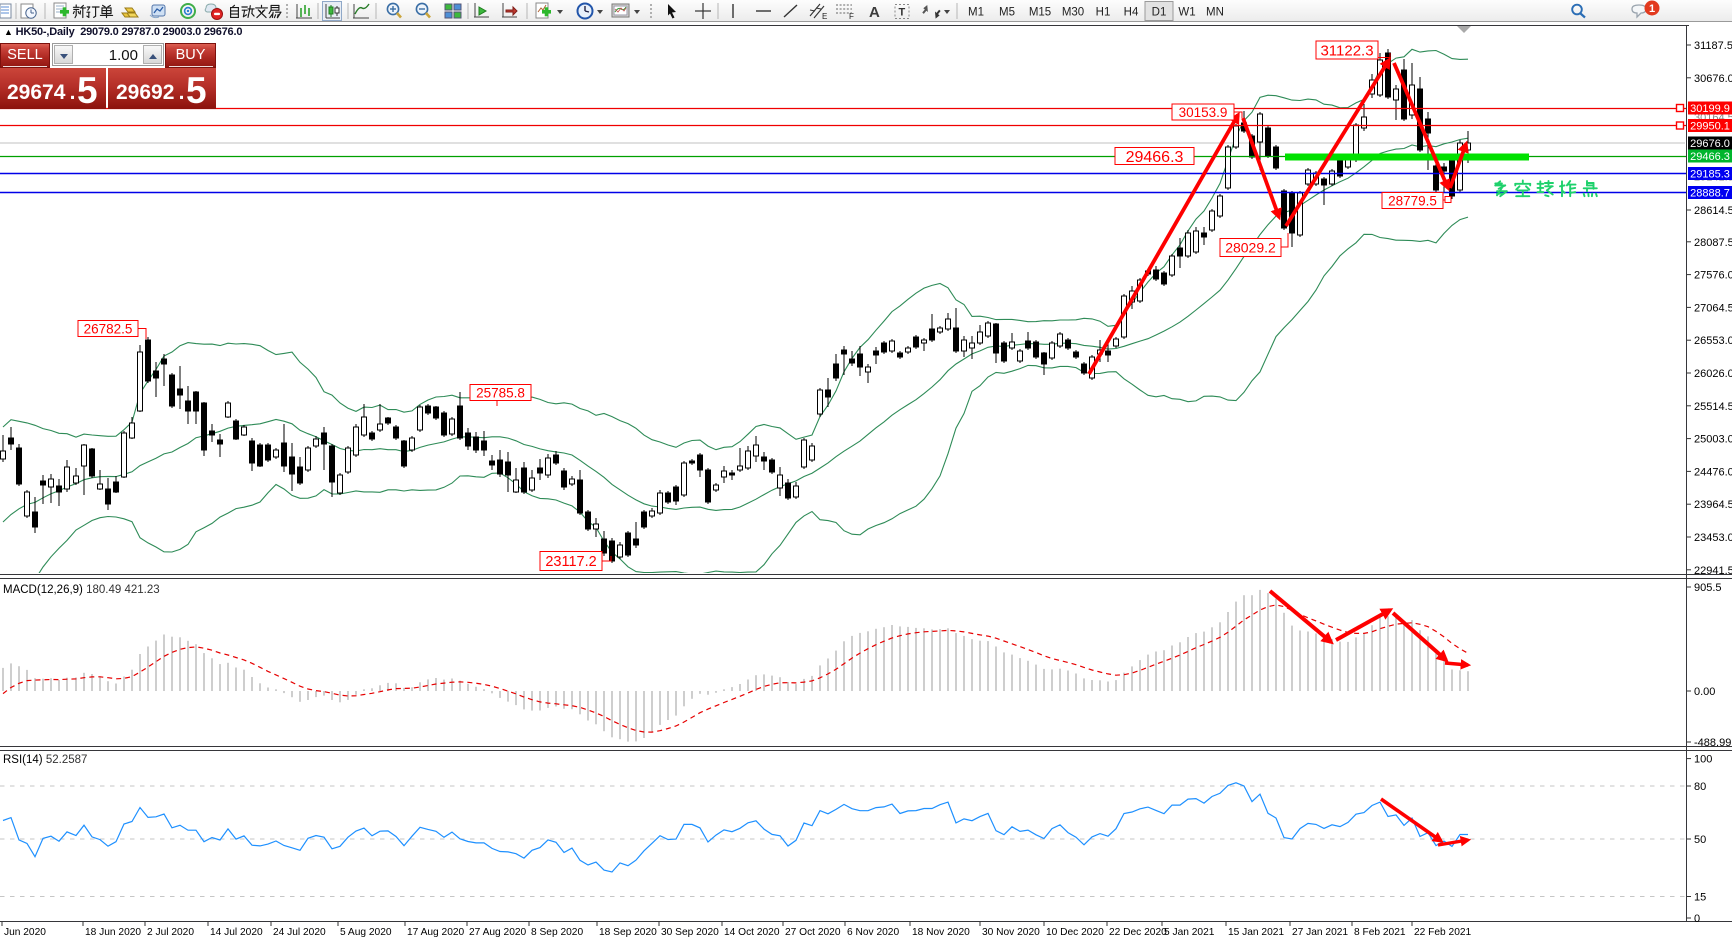 The width and height of the screenshot is (1732, 939). What do you see at coordinates (873, 932) in the screenshot?
I see `svg-text: 6 Nov 2020` at bounding box center [873, 932].